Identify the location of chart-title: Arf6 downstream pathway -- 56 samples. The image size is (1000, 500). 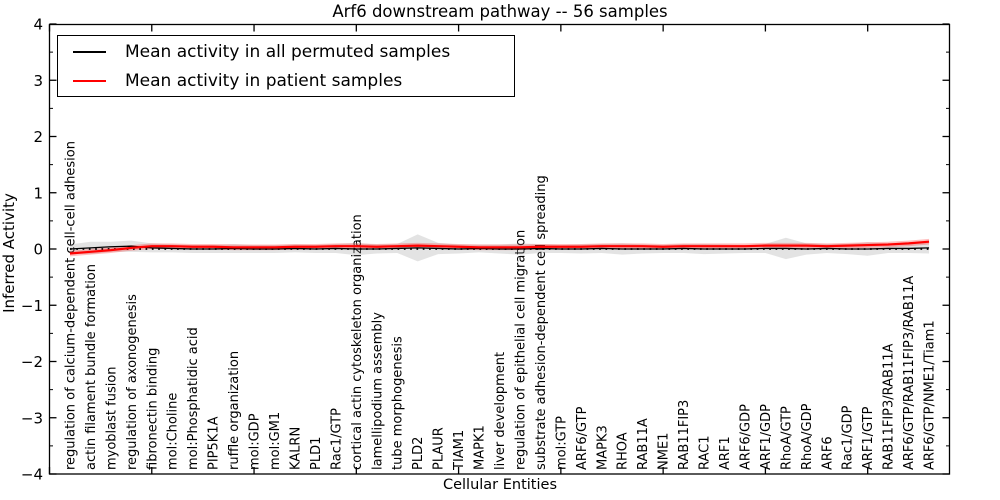
(500, 11).